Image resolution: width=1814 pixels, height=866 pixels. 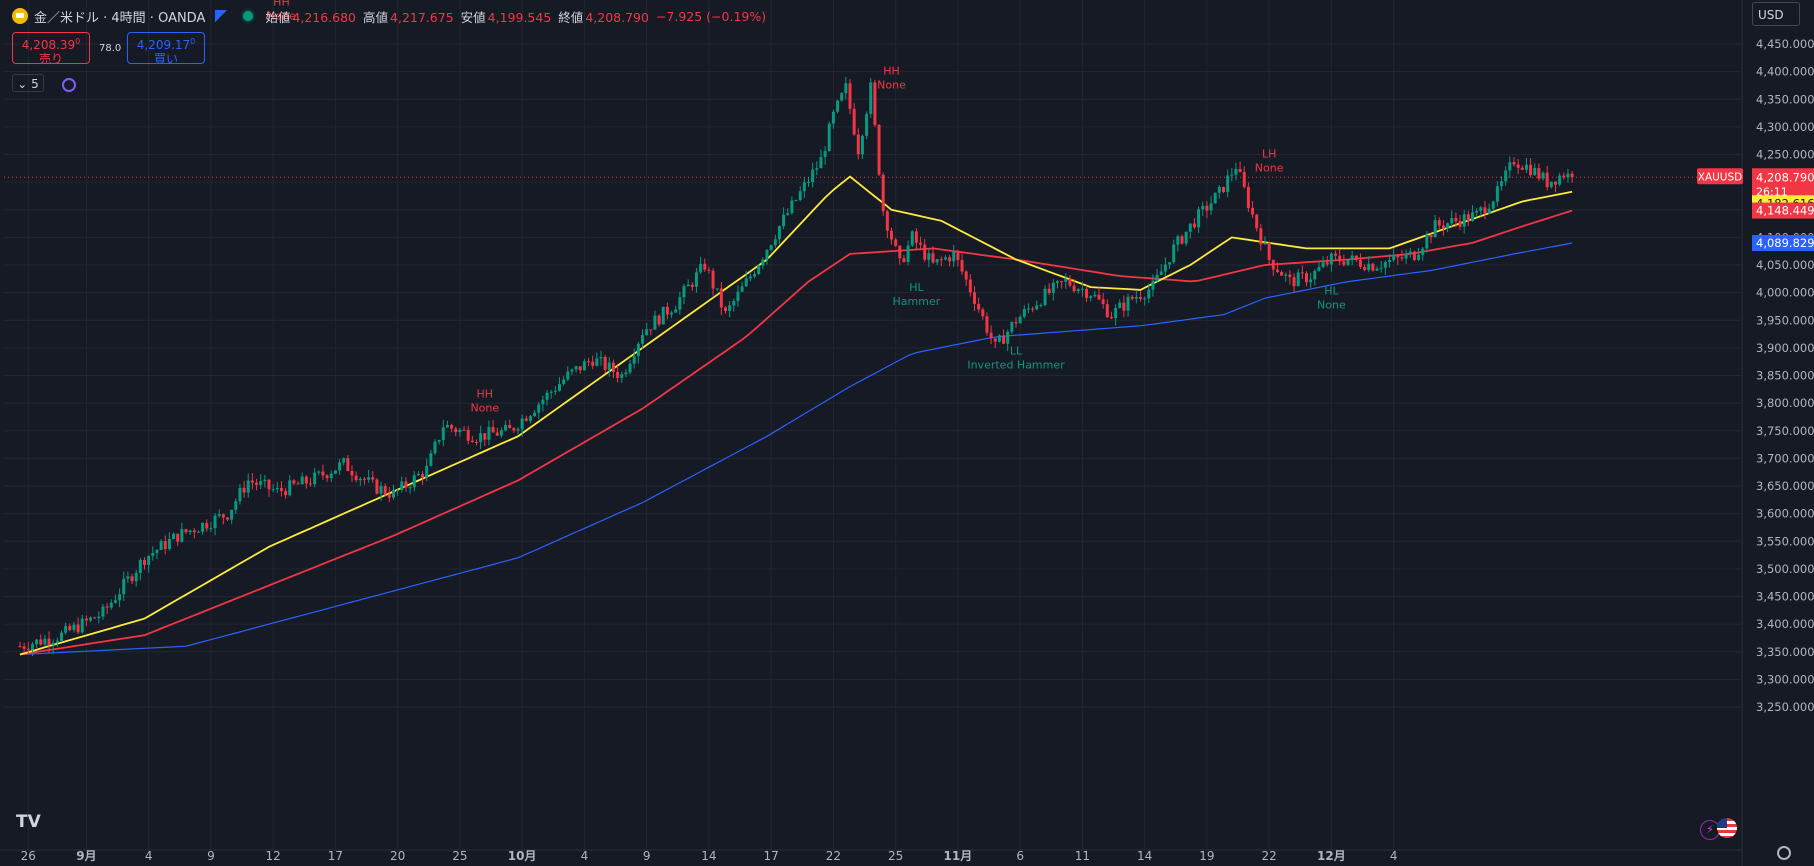 What do you see at coordinates (1785, 211) in the screenshot?
I see `ema-value-label: 4,148.449` at bounding box center [1785, 211].